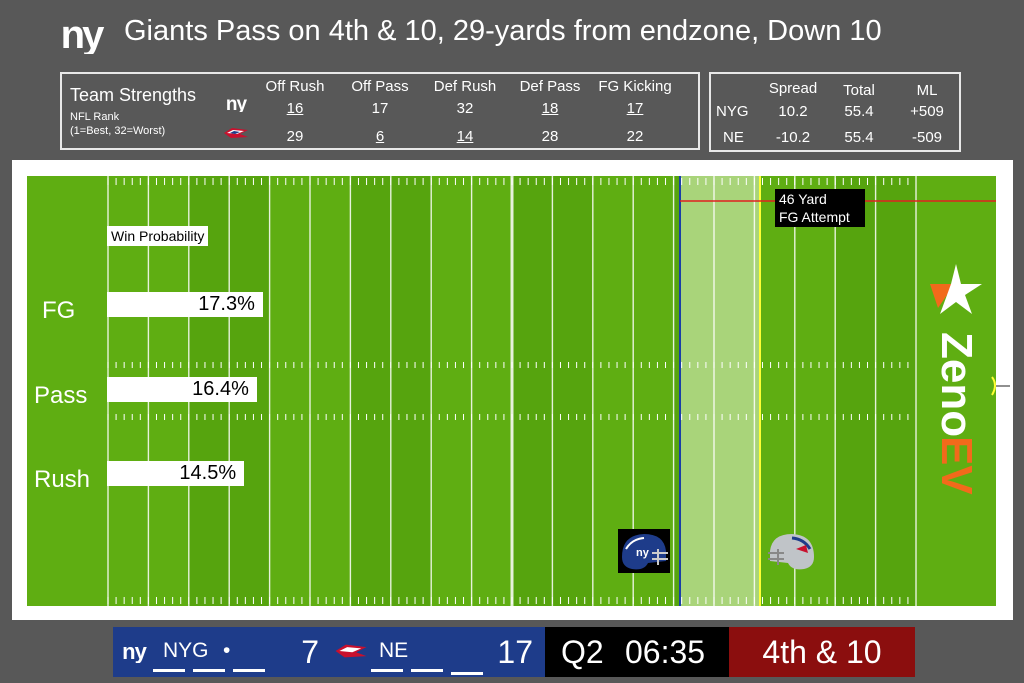 The width and height of the screenshot is (1024, 683). I want to click on game-clock: 06:35, so click(665, 652).